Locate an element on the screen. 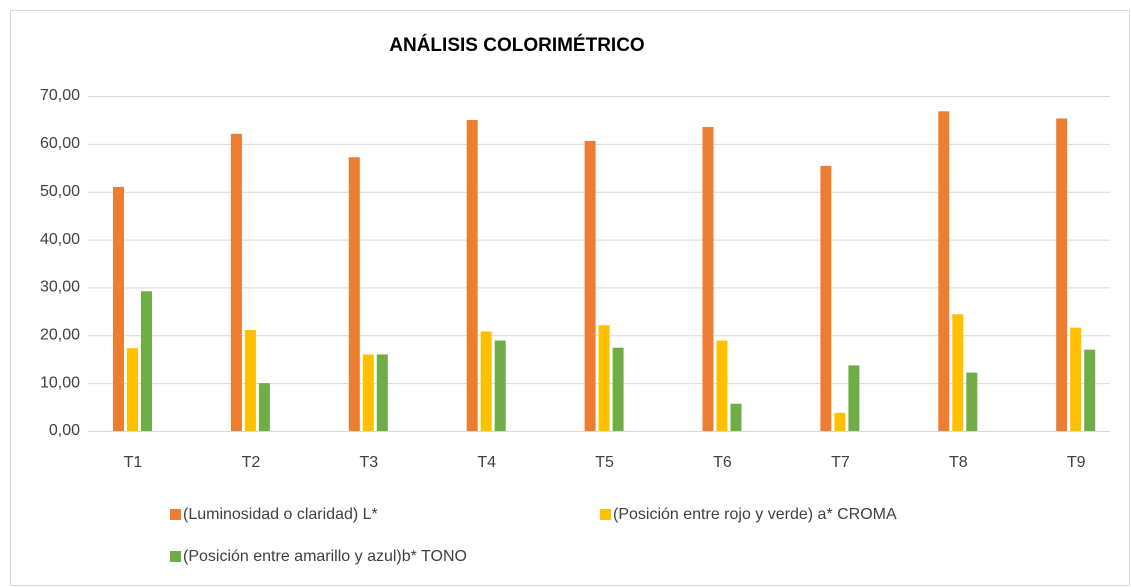 The height and width of the screenshot is (587, 1131). legend-label: (Luminosidad o claridad) L* is located at coordinates (280, 514).